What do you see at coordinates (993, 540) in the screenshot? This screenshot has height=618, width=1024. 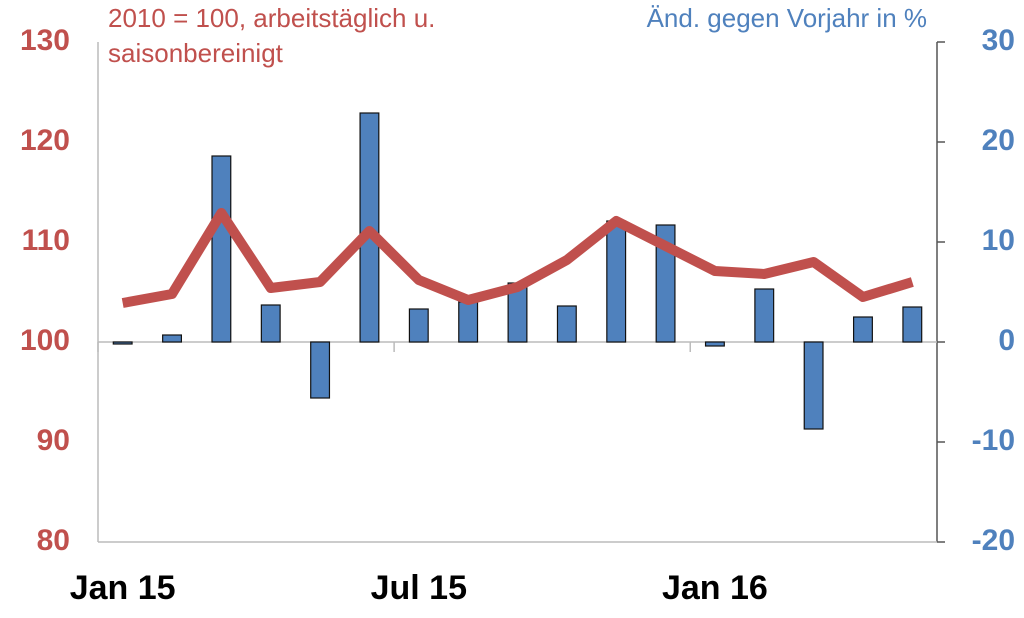 I see `y2-tick-label: -20` at bounding box center [993, 540].